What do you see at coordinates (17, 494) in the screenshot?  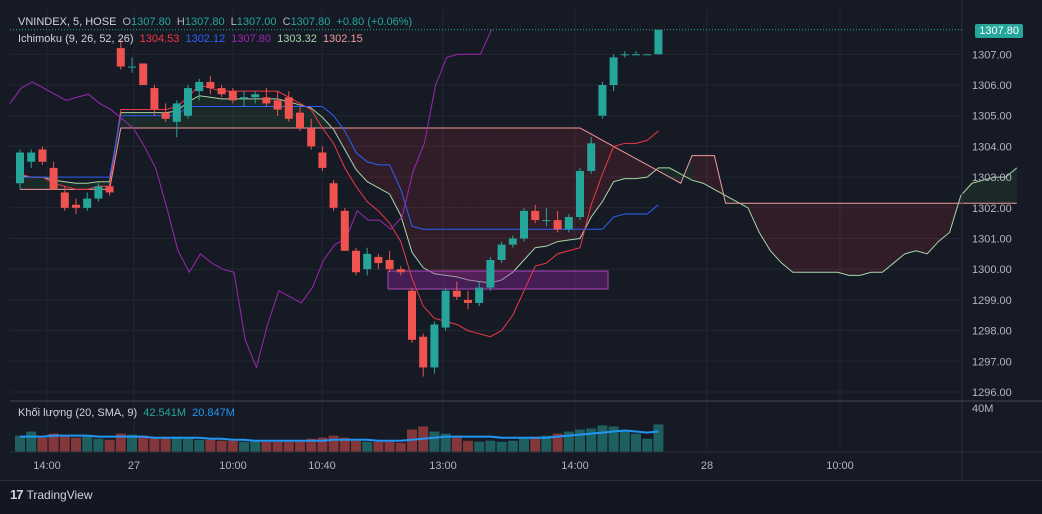 I see `tradingview-logo-icon: 17` at bounding box center [17, 494].